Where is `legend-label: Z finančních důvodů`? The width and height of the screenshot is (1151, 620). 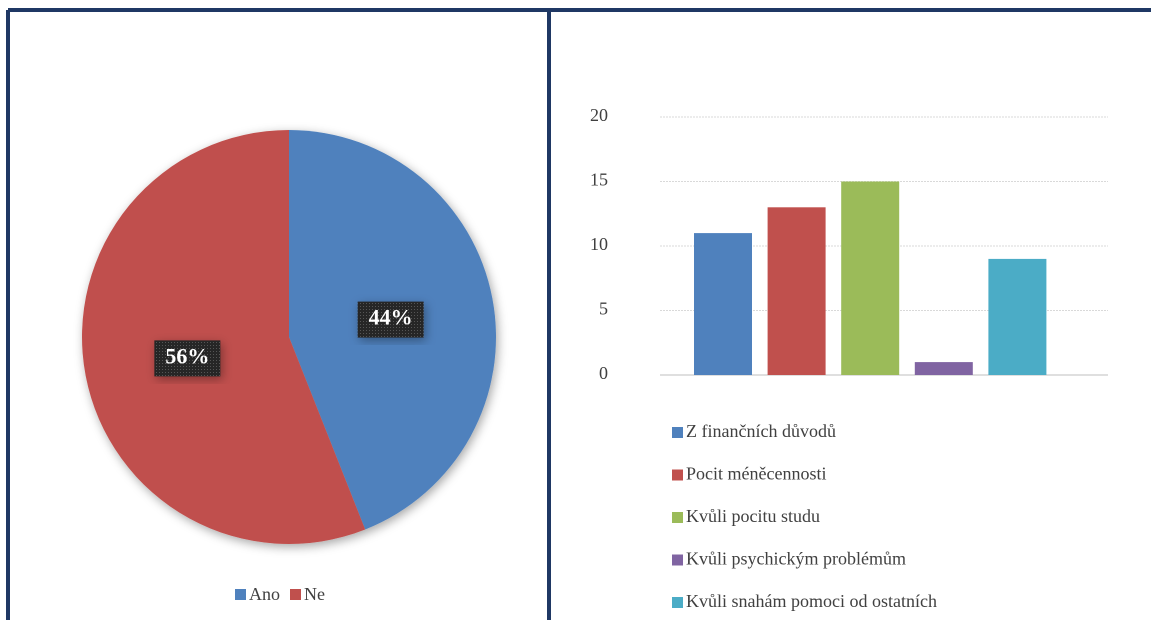
legend-label: Z finančních důvodů is located at coordinates (761, 431).